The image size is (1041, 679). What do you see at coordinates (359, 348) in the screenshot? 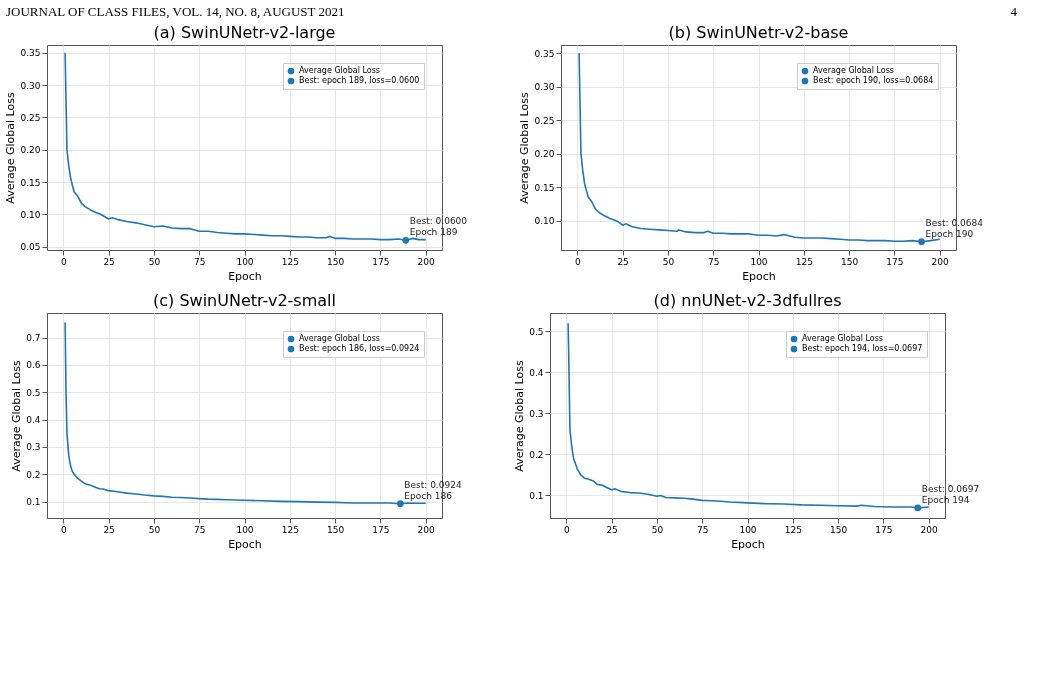
I see `legend-label: Best: epoch 186, loss=0.0924` at bounding box center [359, 348].